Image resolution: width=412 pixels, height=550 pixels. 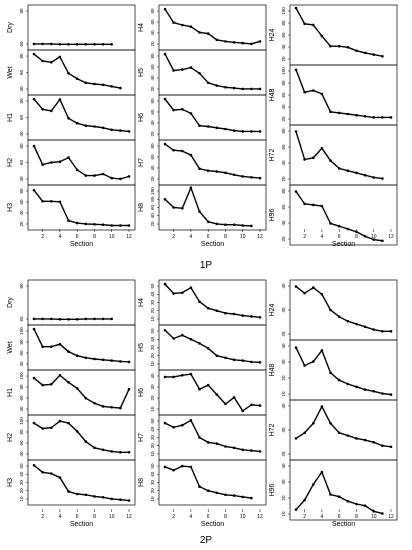 What do you see at coordinates (202, 162) in the screenshot?
I see `panel-1P-H7: H7 20 40 60 80` at bounding box center [202, 162].